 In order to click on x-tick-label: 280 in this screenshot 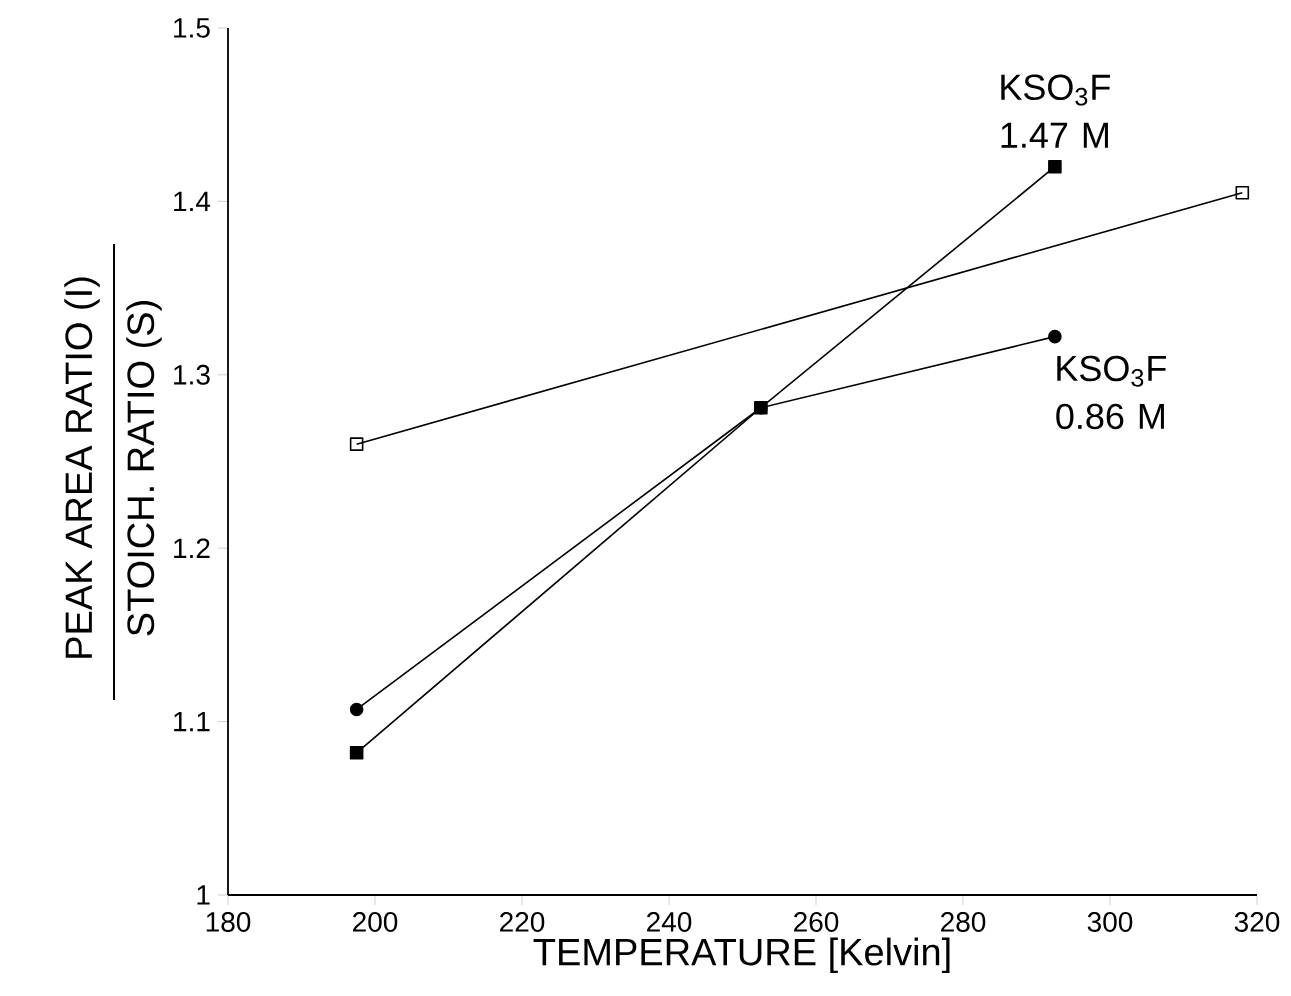, I will do `click(963, 922)`.